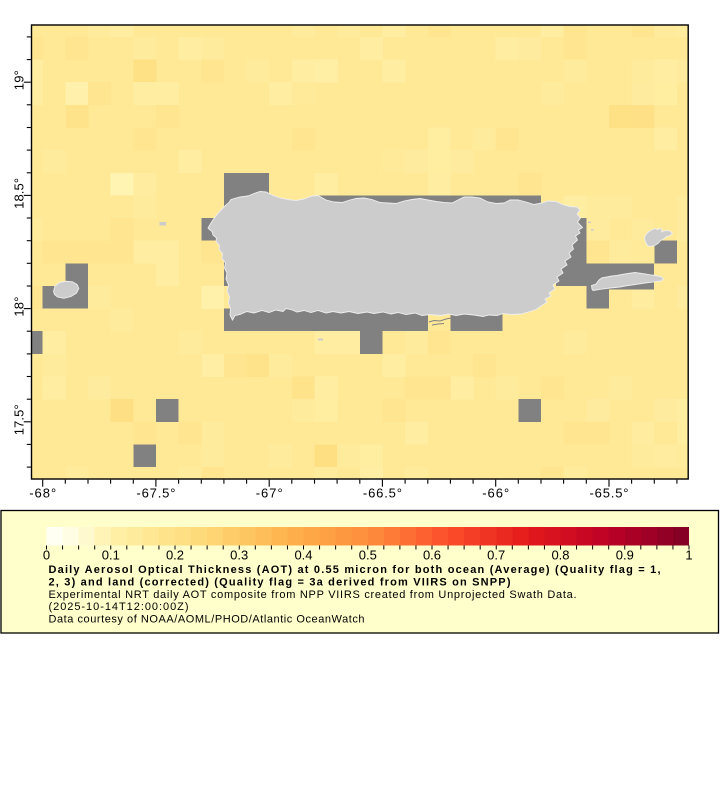  What do you see at coordinates (688, 555) in the screenshot?
I see `svg-text: 1` at bounding box center [688, 555].